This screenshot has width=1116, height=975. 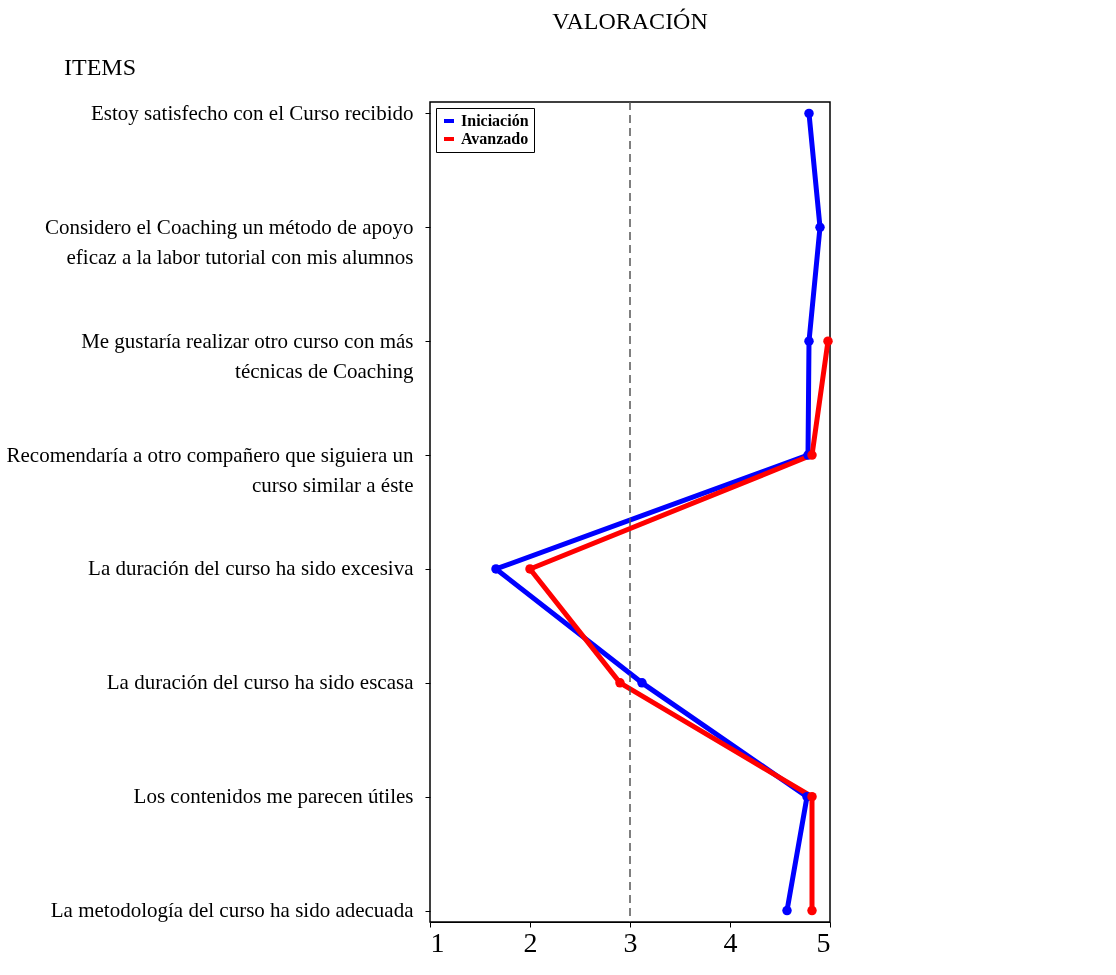 What do you see at coordinates (273, 796) in the screenshot?
I see `y-tick-label: Los contenidos me parecen útiles` at bounding box center [273, 796].